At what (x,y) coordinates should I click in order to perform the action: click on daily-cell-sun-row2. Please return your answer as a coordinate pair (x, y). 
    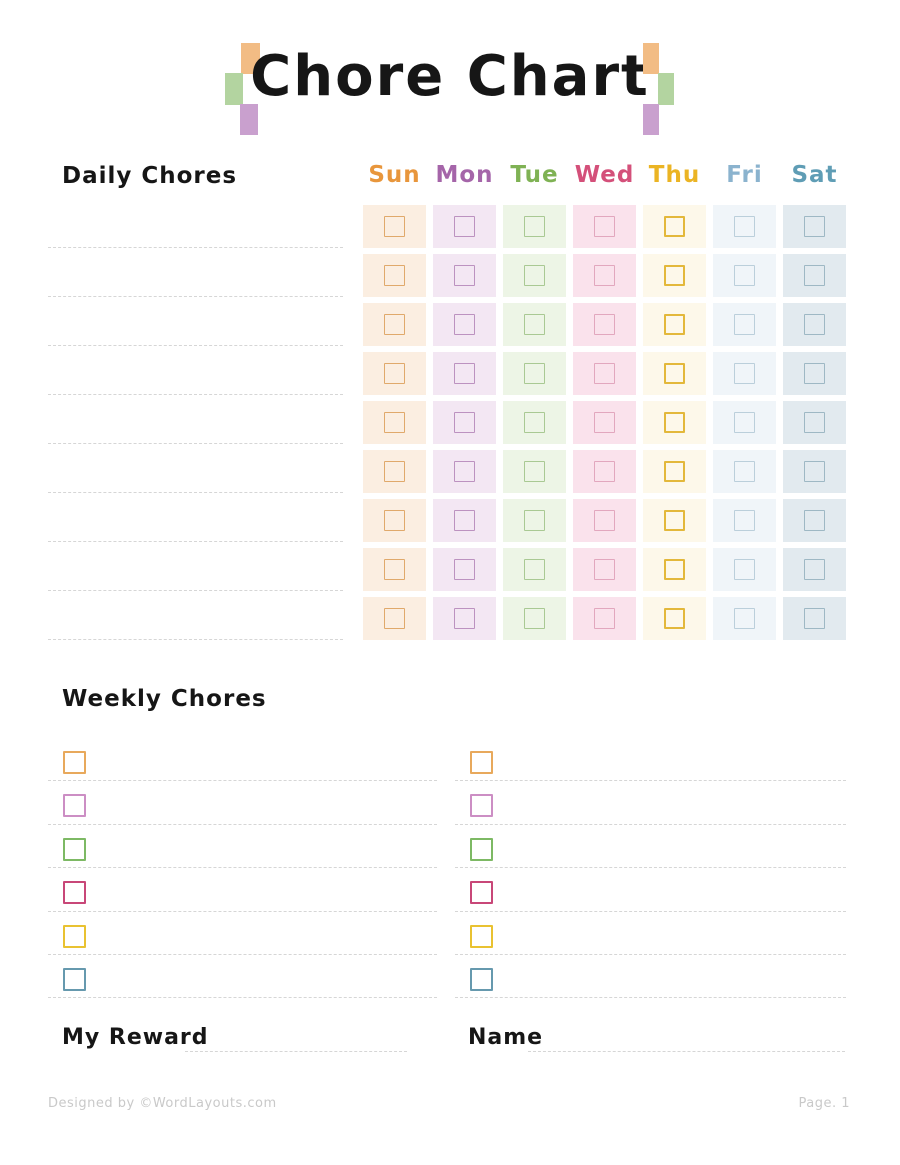
    Looking at the image, I should click on (394, 275).